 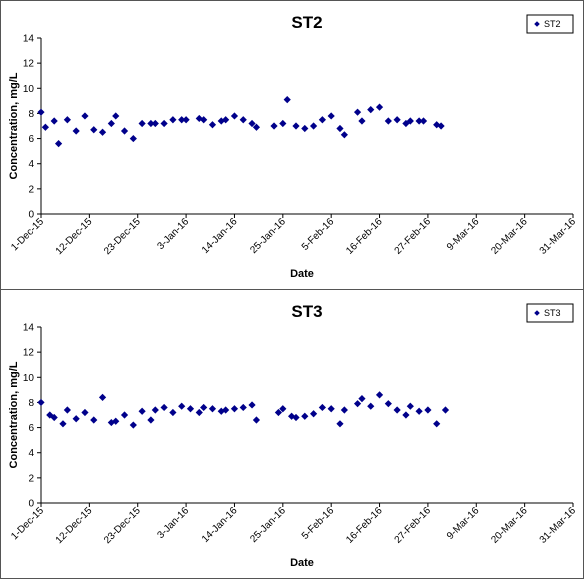 I want to click on legend-box, so click(x=550, y=313).